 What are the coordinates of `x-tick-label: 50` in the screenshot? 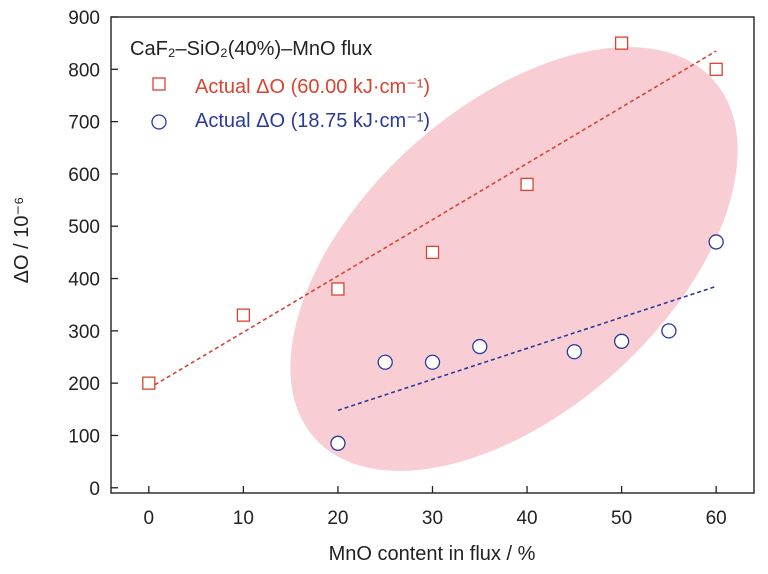 It's located at (621, 518).